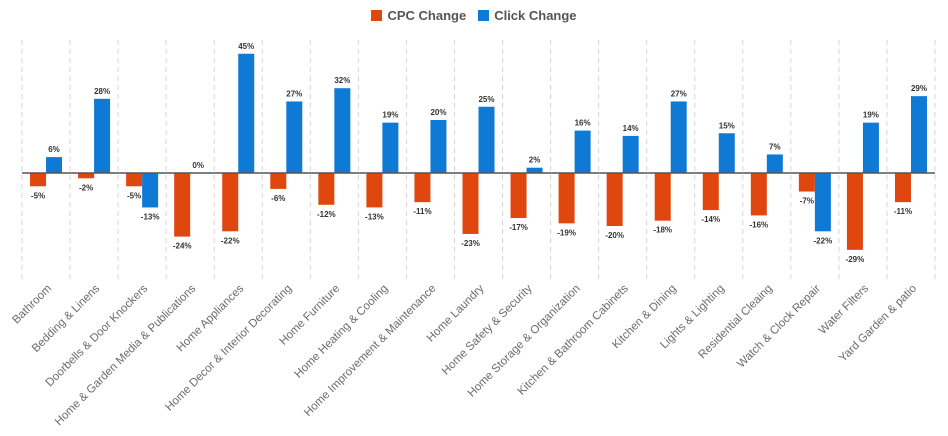 The width and height of the screenshot is (948, 436). What do you see at coordinates (855, 259) in the screenshot?
I see `data-label-cpc: -29%` at bounding box center [855, 259].